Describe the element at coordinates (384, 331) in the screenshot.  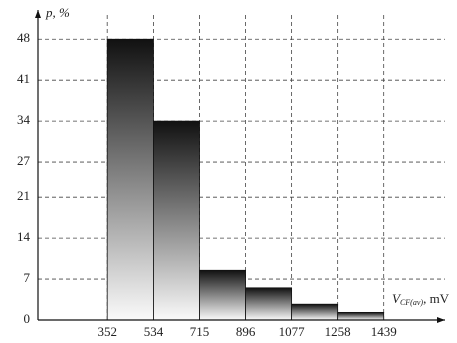
I see `x-tick-label: 1439` at that location.